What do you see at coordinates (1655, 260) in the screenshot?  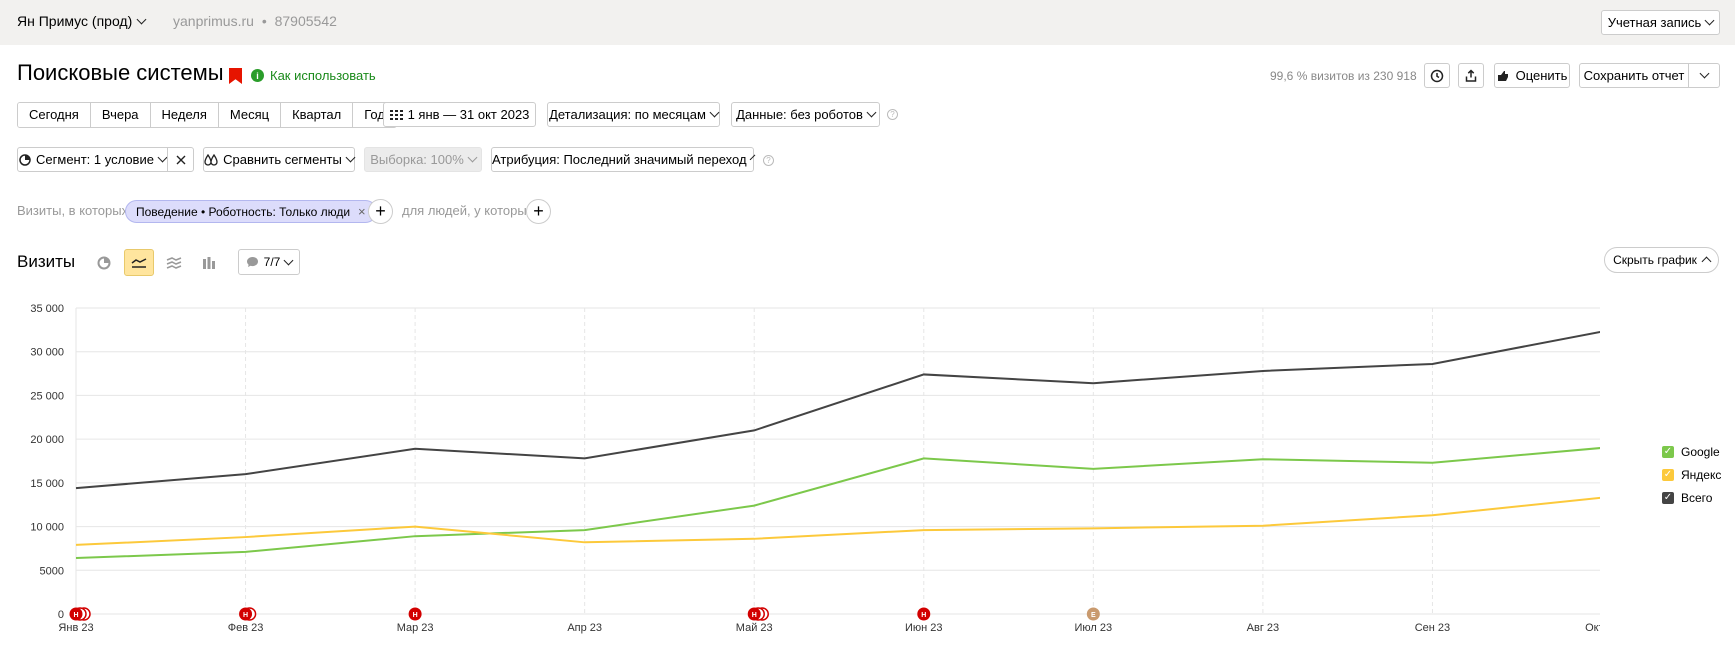 I see `hide-chart-label: Скрыть график` at bounding box center [1655, 260].